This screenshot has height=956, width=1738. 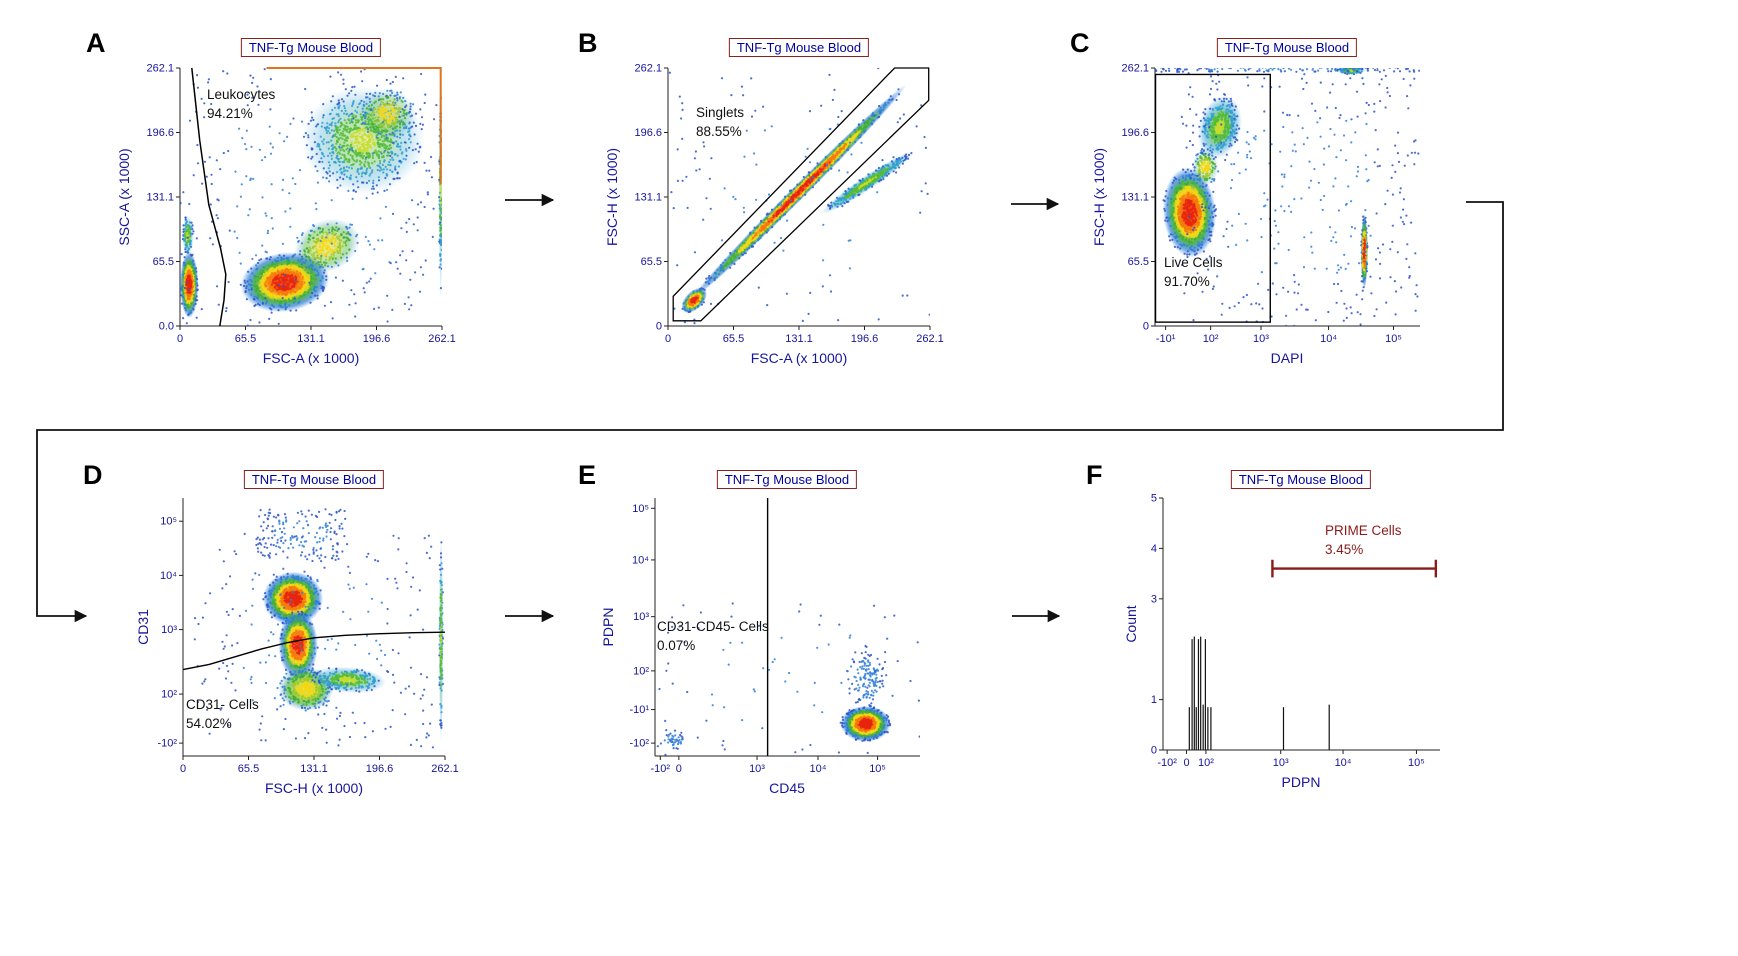 I want to click on gate-percent: 3.45%, so click(x=1344, y=549).